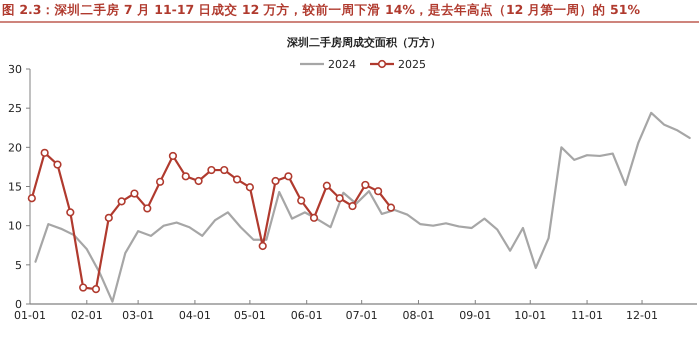 The height and width of the screenshot is (351, 699). I want to click on x-tick-label: 08-01, so click(418, 315).